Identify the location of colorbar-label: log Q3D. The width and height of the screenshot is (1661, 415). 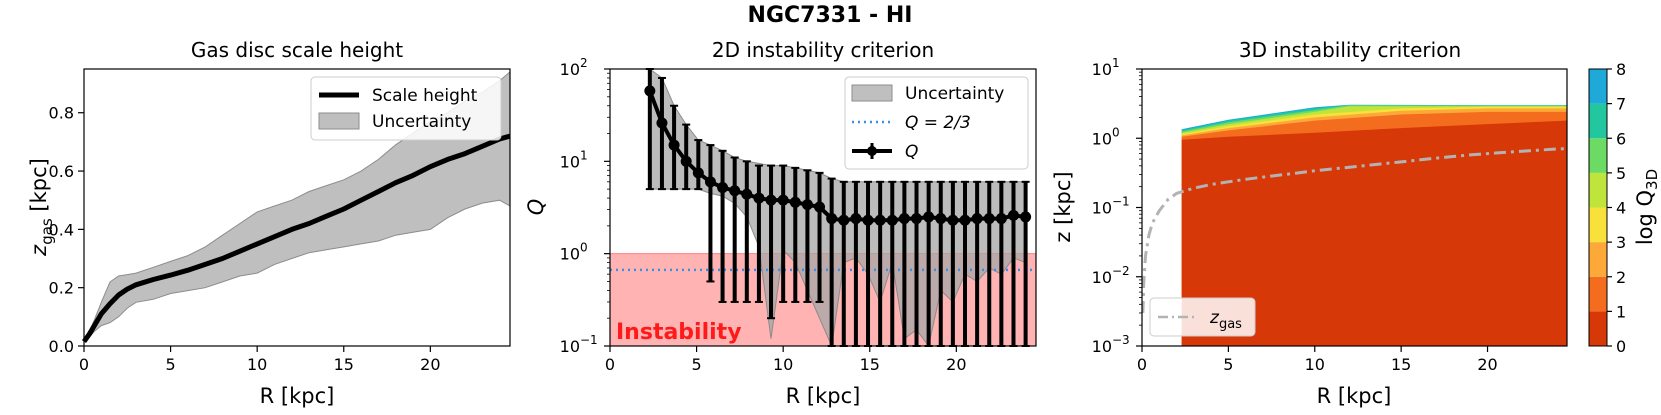
(1647, 207).